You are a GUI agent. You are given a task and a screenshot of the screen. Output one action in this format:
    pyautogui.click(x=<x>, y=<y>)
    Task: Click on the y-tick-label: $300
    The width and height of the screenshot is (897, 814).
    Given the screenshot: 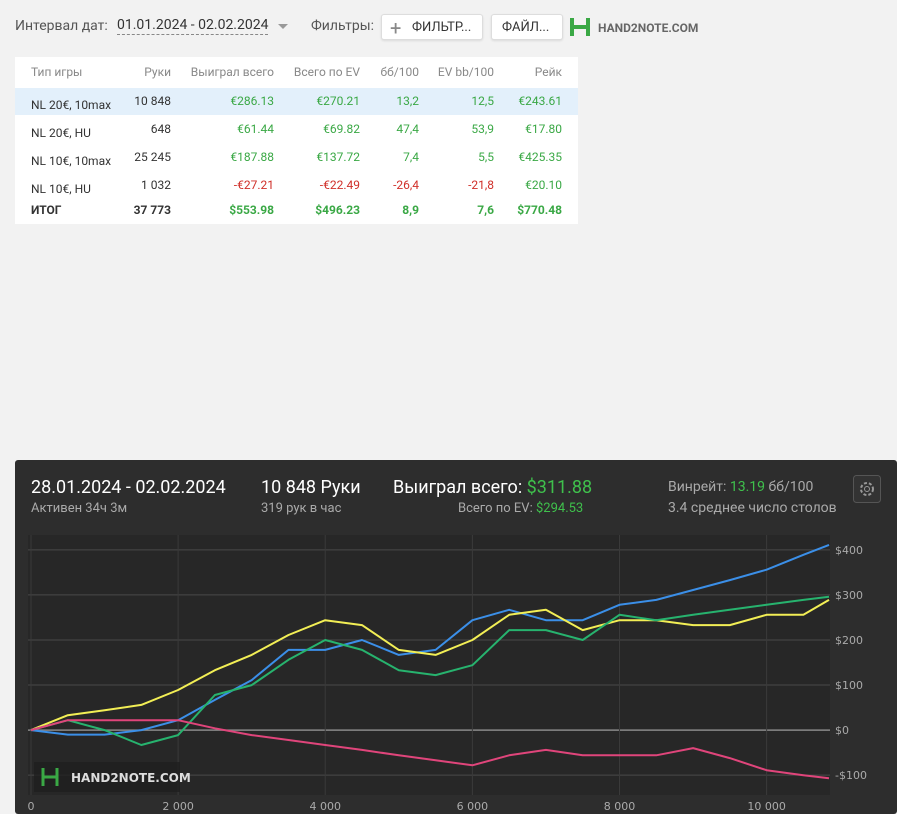 What is the action you would take?
    pyautogui.click(x=849, y=595)
    